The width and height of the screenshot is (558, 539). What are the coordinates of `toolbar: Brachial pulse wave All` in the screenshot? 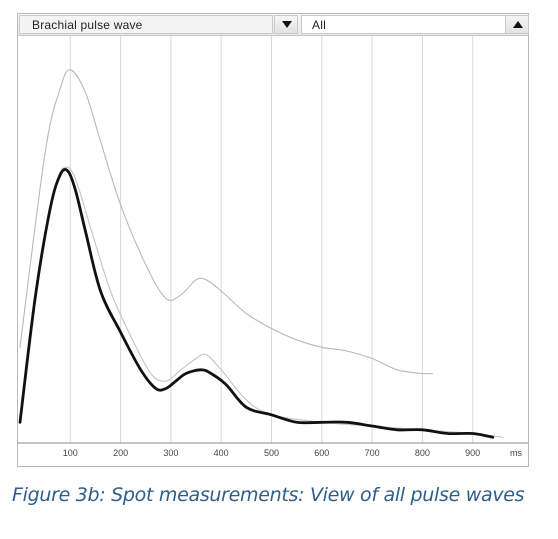 It's located at (273, 25).